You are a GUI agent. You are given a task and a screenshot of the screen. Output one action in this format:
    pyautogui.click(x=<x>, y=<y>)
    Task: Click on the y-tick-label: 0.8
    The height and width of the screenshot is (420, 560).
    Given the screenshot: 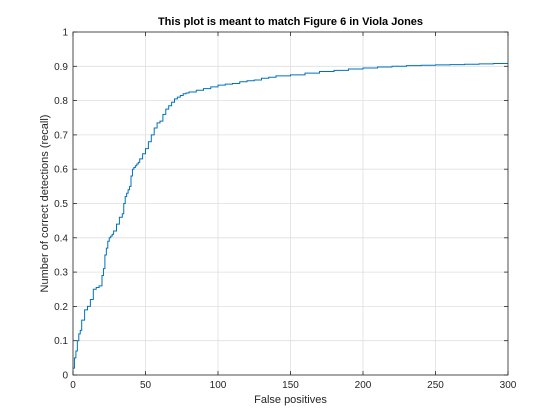 What is the action you would take?
    pyautogui.click(x=61, y=101)
    